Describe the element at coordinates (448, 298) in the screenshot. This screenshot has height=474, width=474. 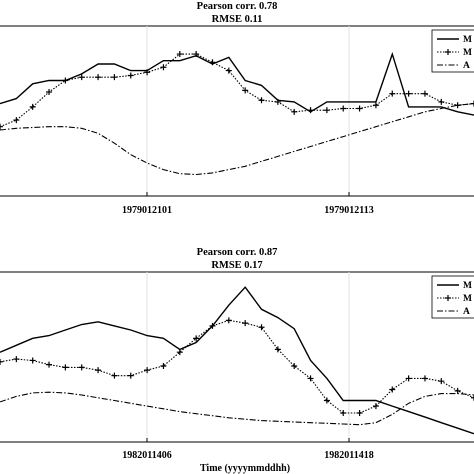
I see `panel-bottom-legend-marker-plus` at that location.